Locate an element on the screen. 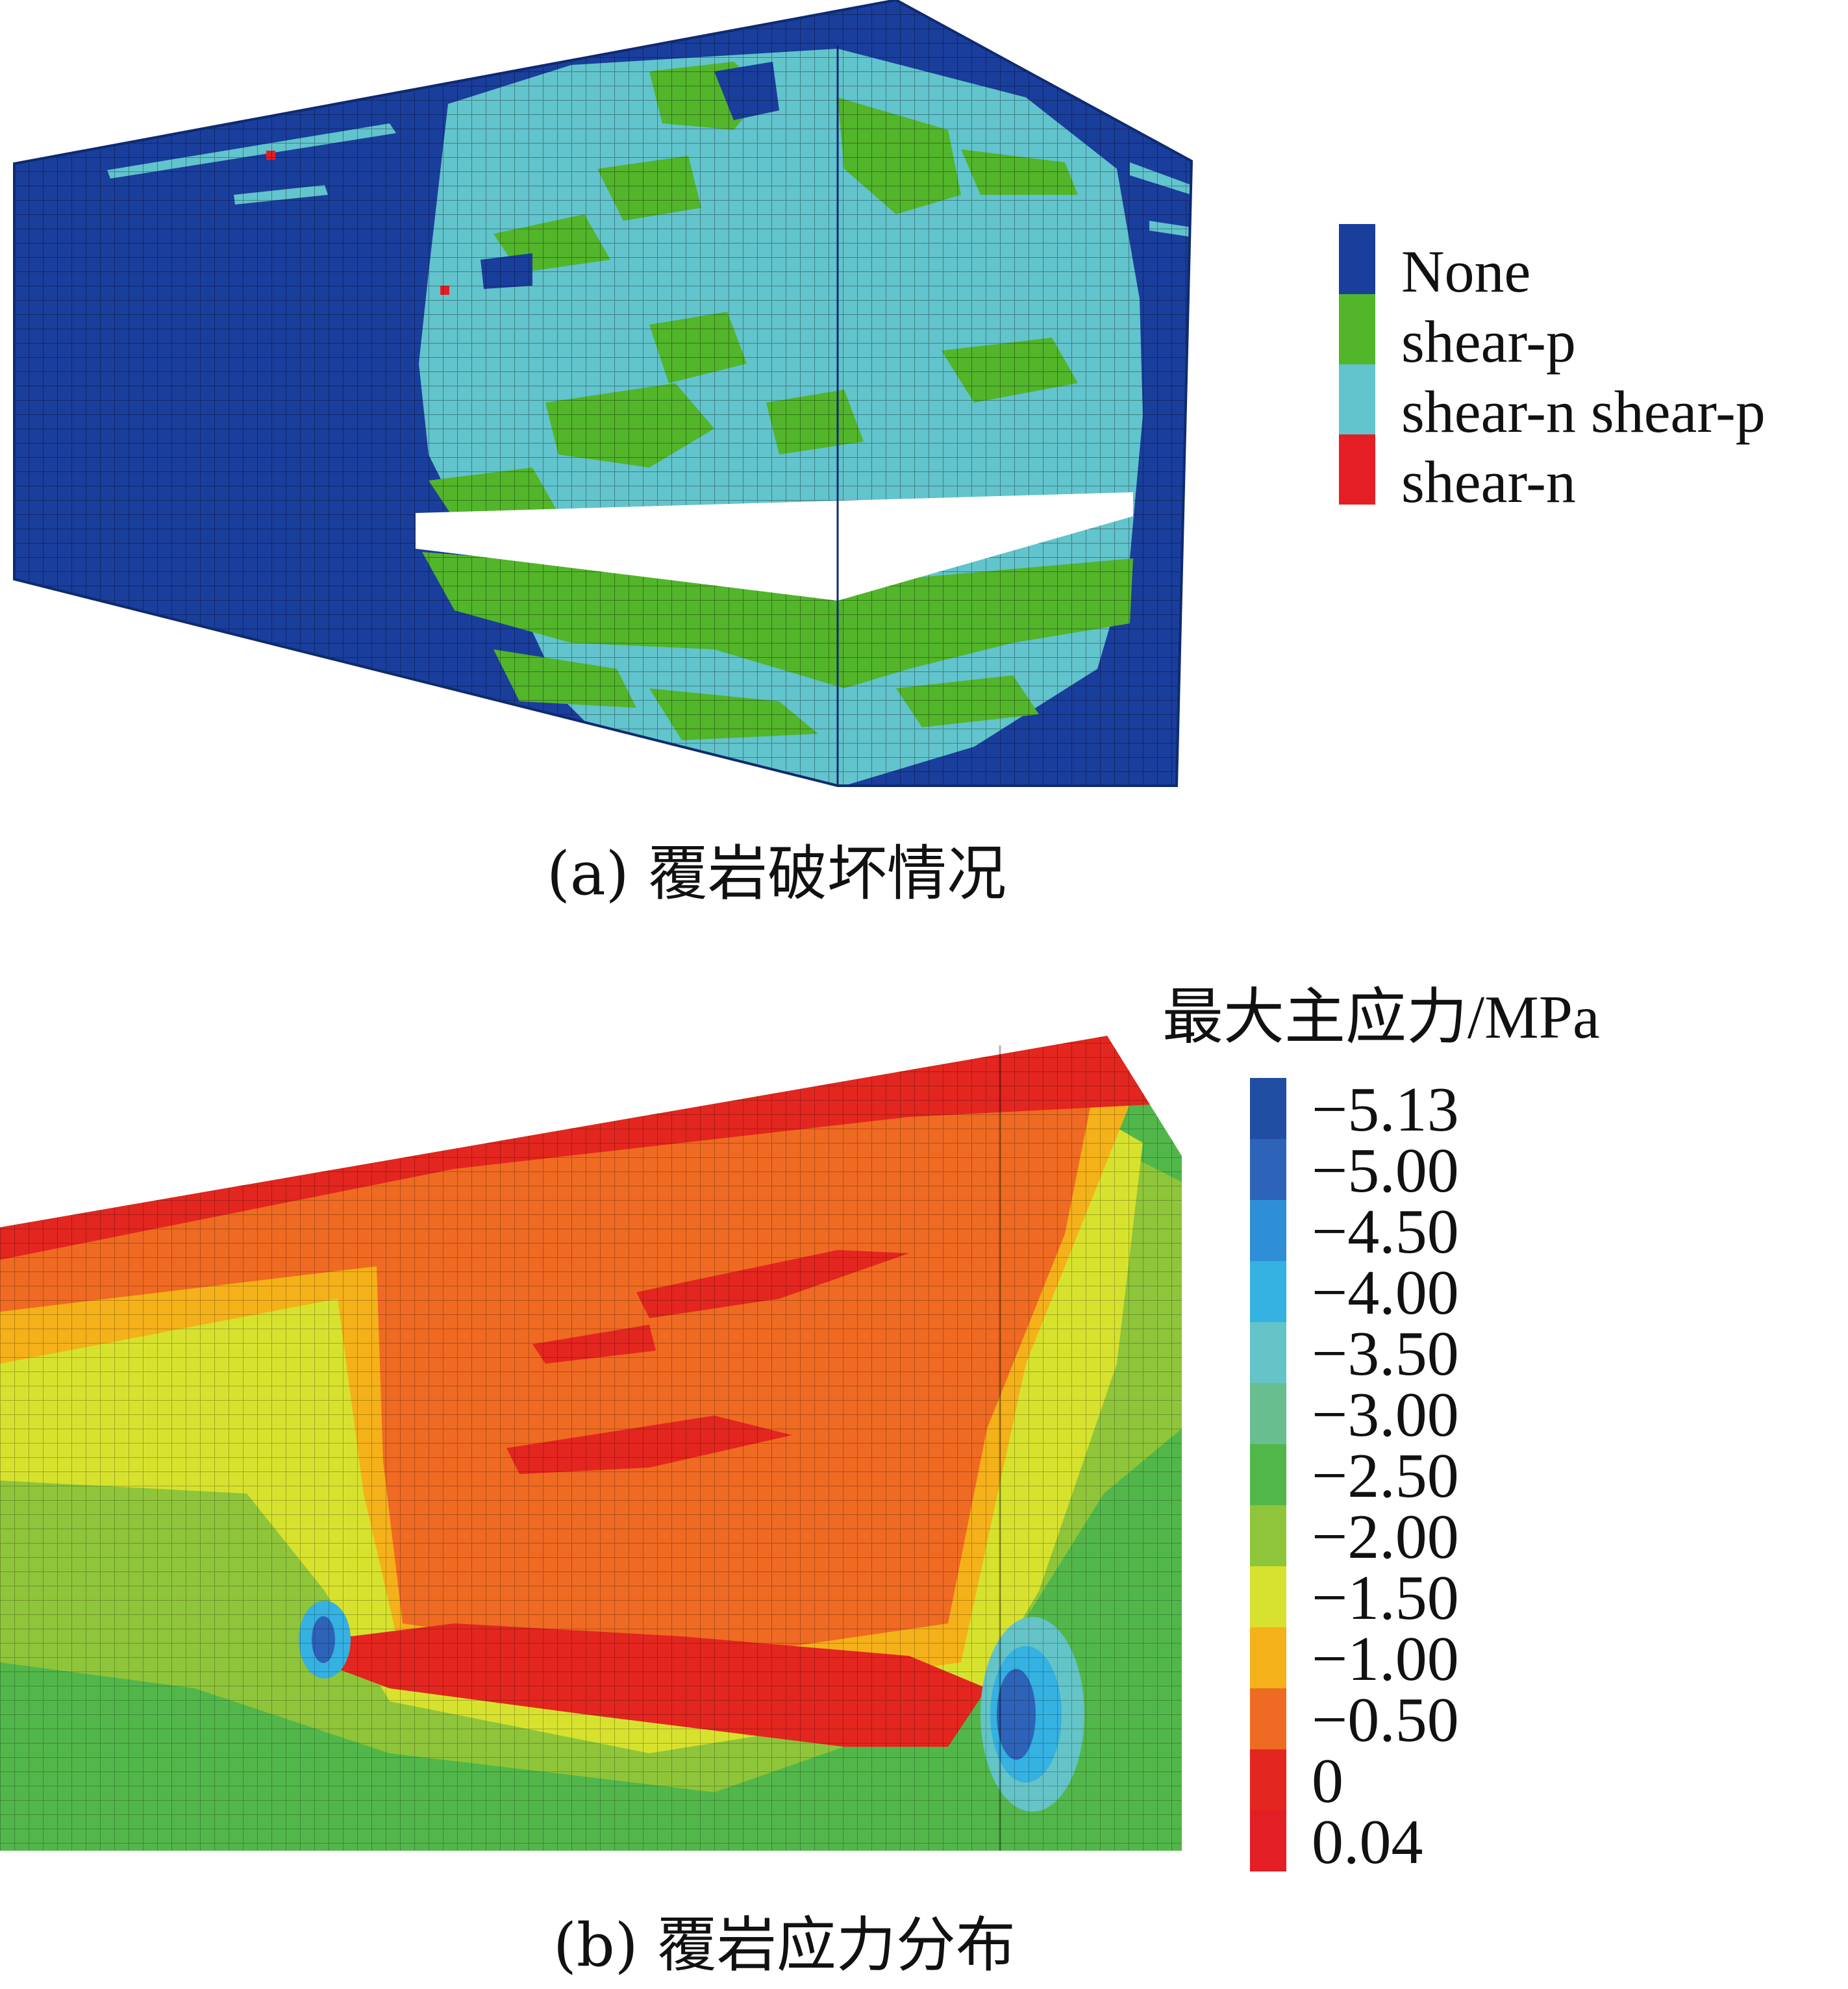  scale-label: −1.00 is located at coordinates (1385, 1659).